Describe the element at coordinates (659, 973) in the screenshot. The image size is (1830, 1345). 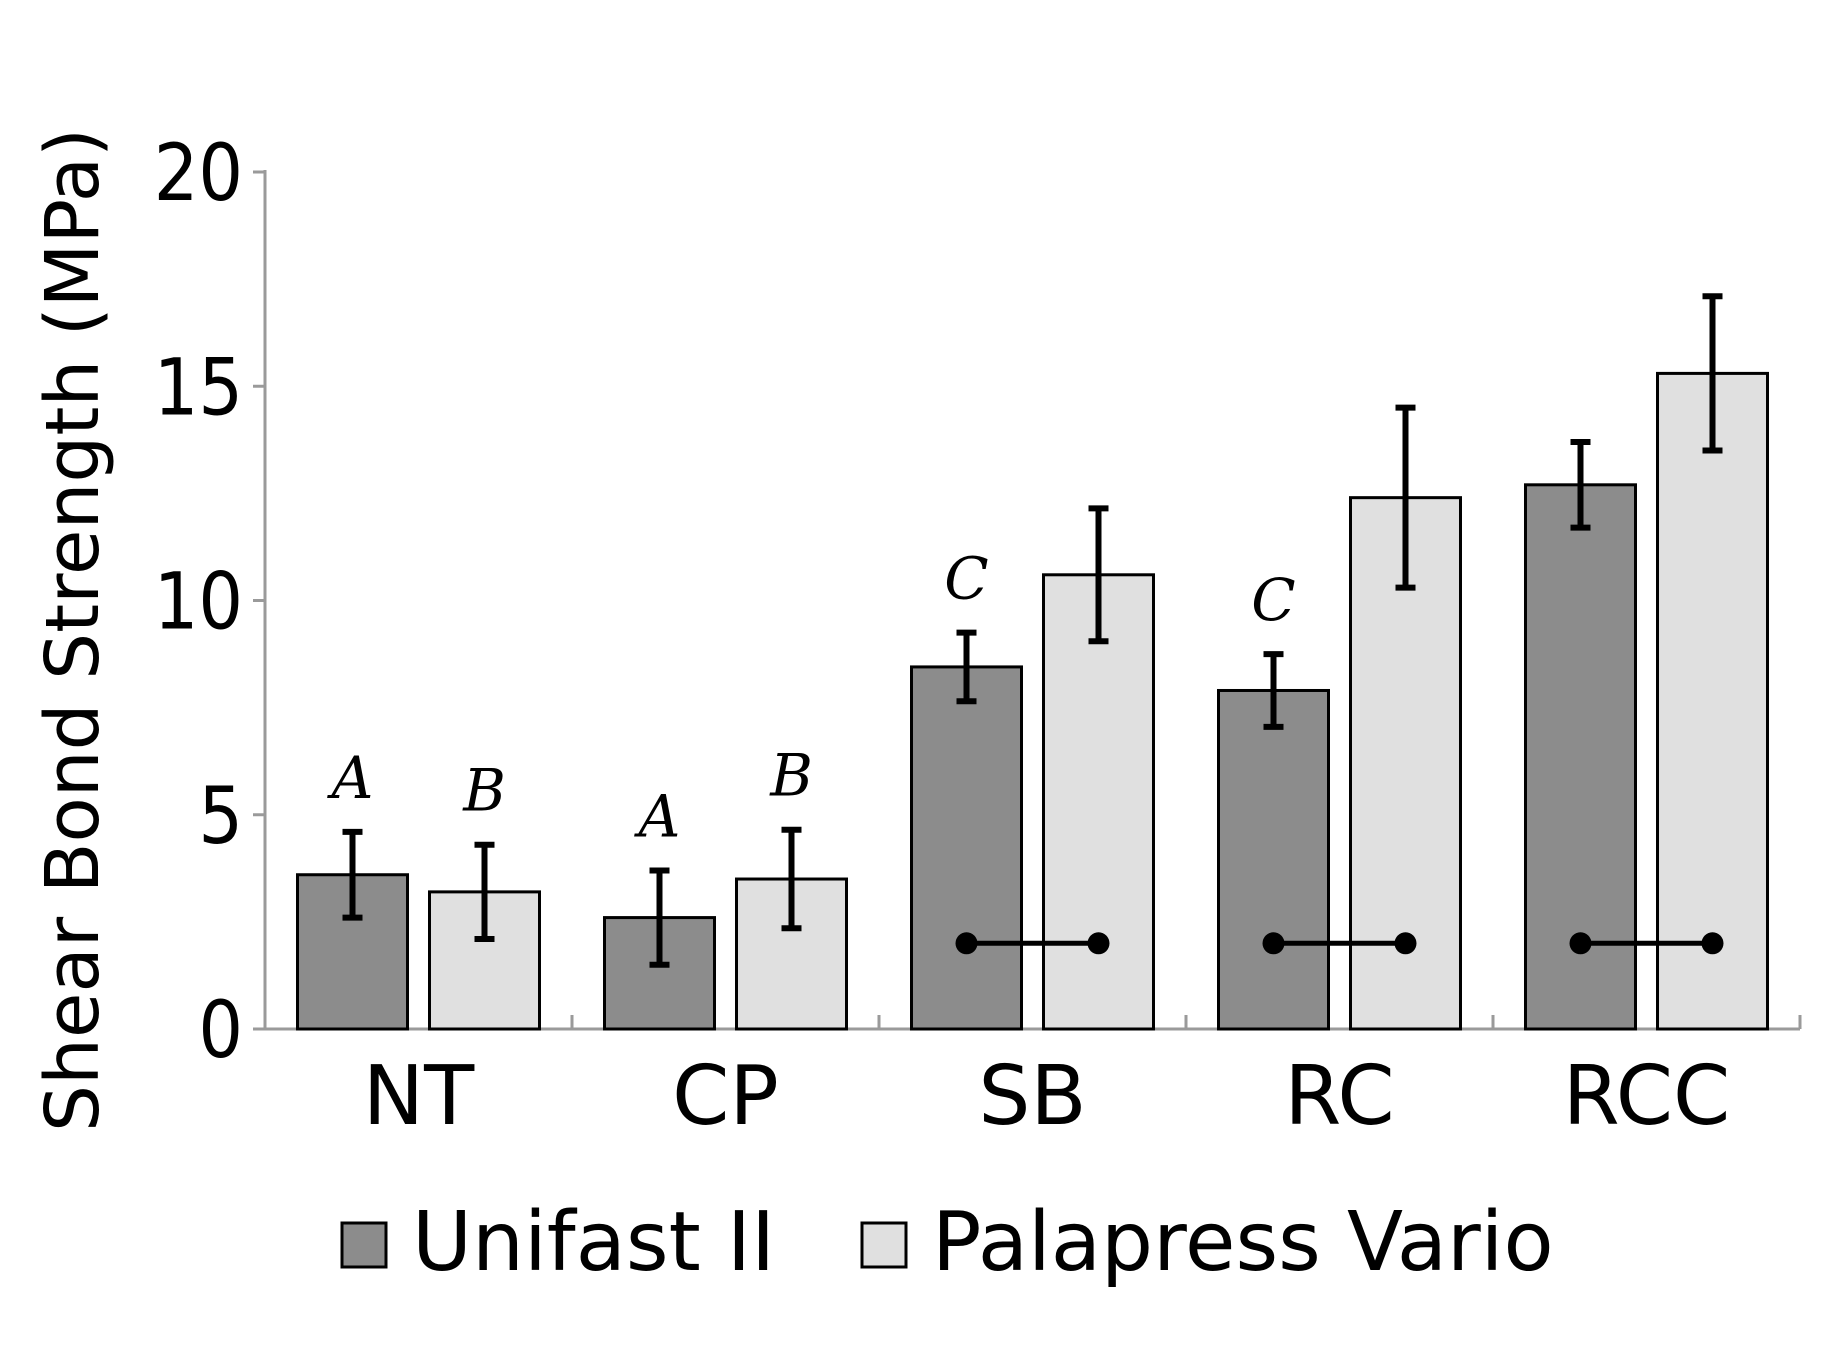
I see `bar-cp-unifast-ii` at that location.